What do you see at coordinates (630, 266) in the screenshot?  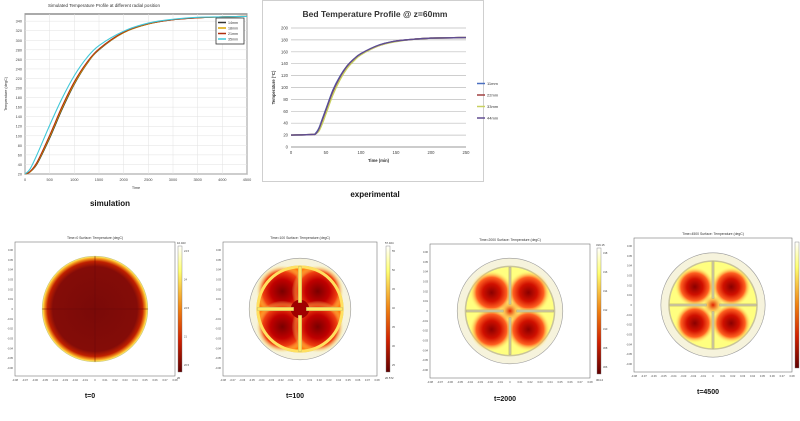 I see `heatmap-y-tick: 0.04` at bounding box center [630, 266].